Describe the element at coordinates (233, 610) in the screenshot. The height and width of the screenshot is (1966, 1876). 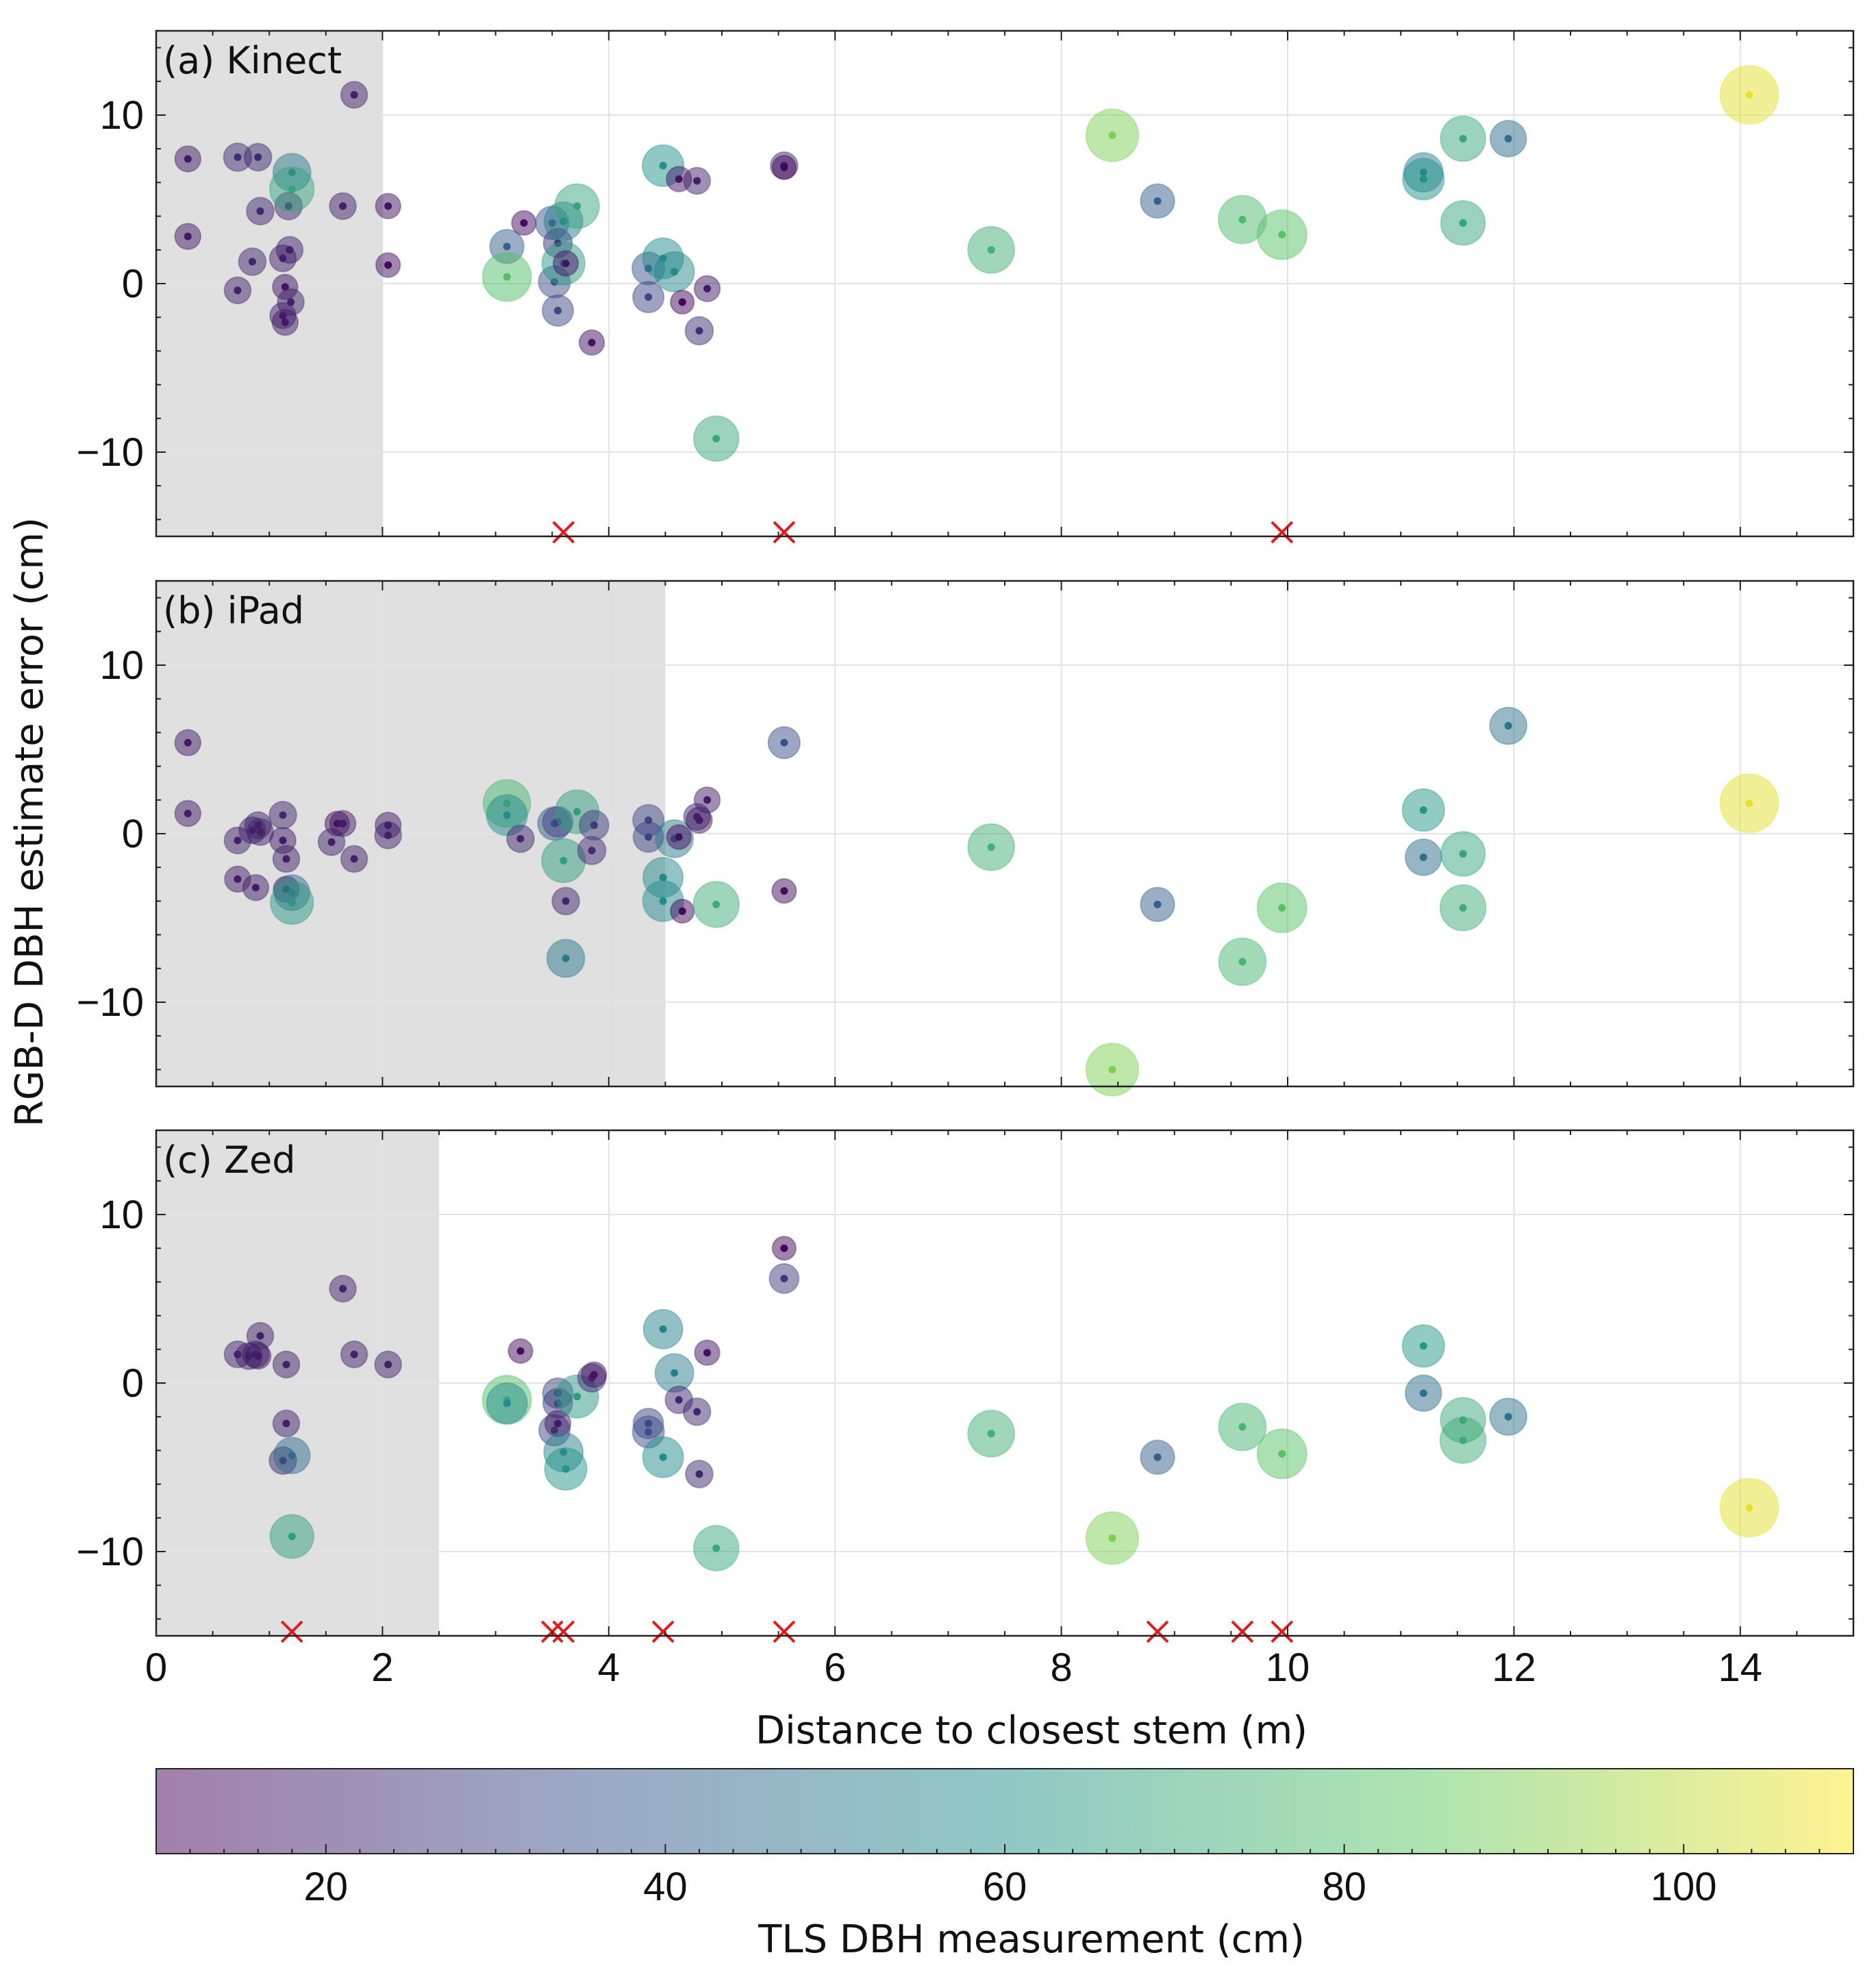
I see `panel-label: (b) iPad` at that location.